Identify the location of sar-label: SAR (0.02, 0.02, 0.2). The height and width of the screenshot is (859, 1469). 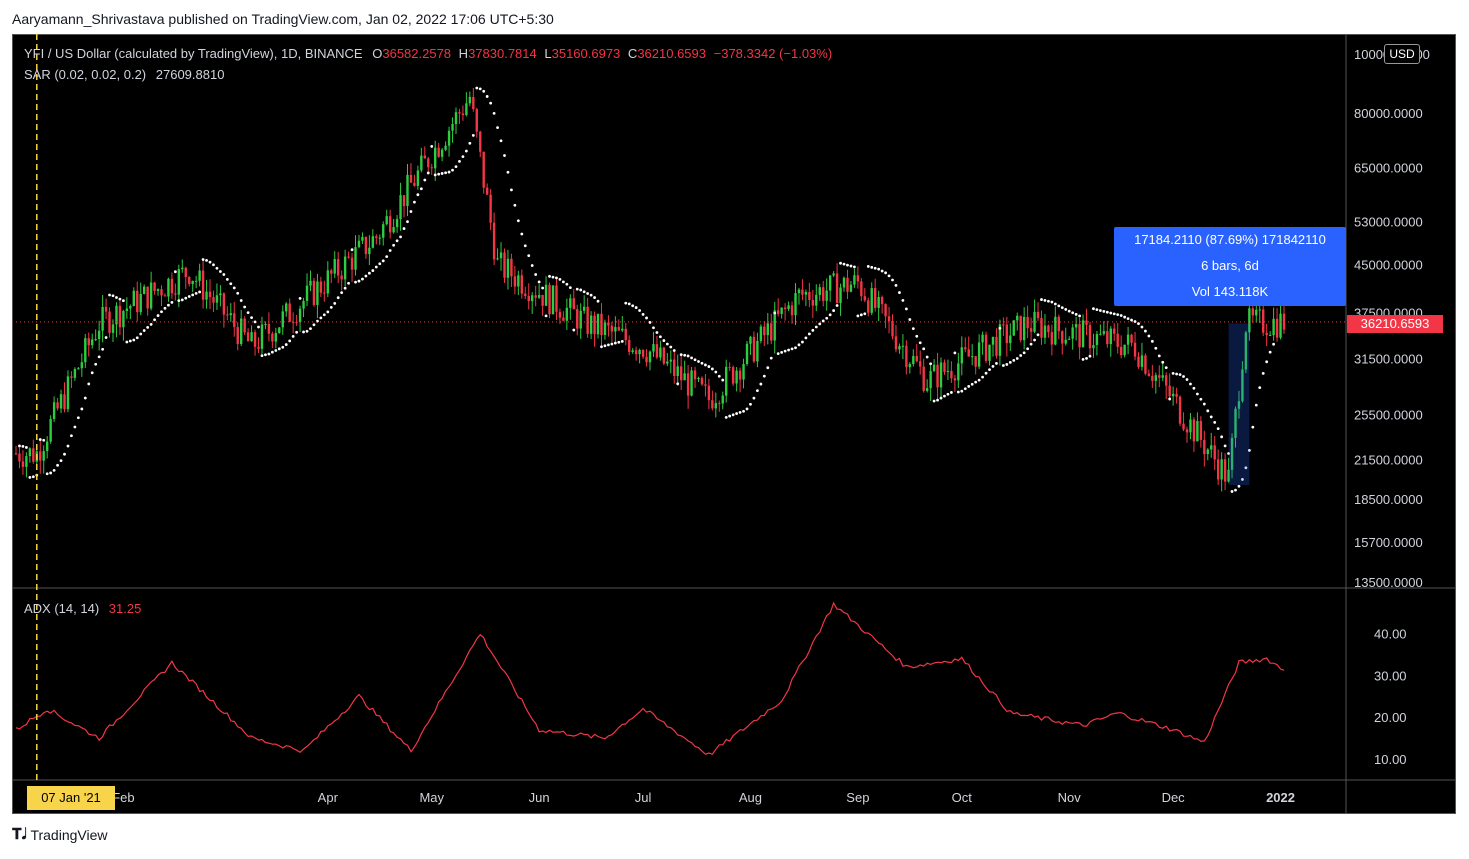
(85, 74).